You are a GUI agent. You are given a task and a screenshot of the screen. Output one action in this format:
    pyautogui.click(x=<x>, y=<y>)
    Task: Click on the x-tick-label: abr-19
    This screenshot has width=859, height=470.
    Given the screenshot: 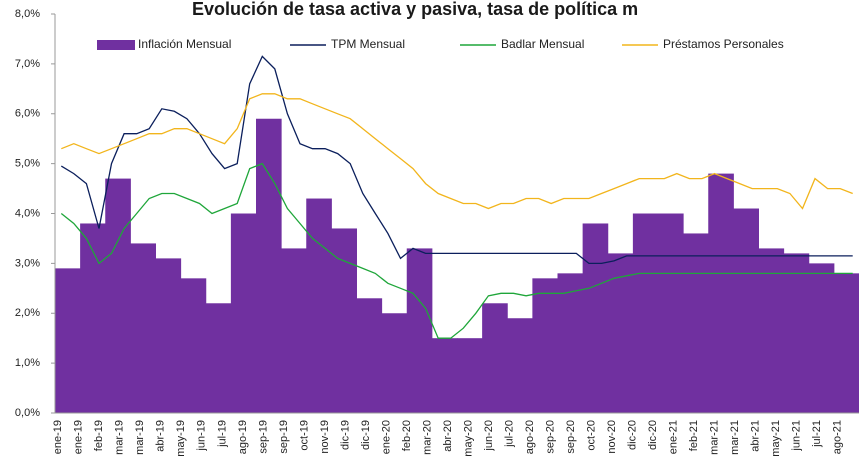 What is the action you would take?
    pyautogui.click(x=161, y=436)
    